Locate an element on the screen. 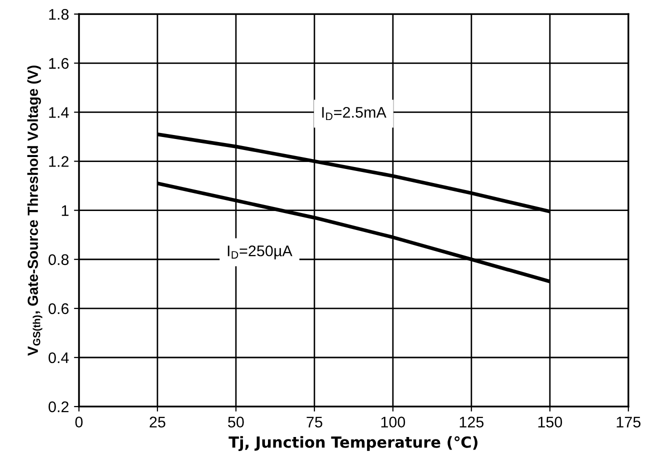 This screenshot has width=658, height=470. x-tick-label: 175 is located at coordinates (628, 422).